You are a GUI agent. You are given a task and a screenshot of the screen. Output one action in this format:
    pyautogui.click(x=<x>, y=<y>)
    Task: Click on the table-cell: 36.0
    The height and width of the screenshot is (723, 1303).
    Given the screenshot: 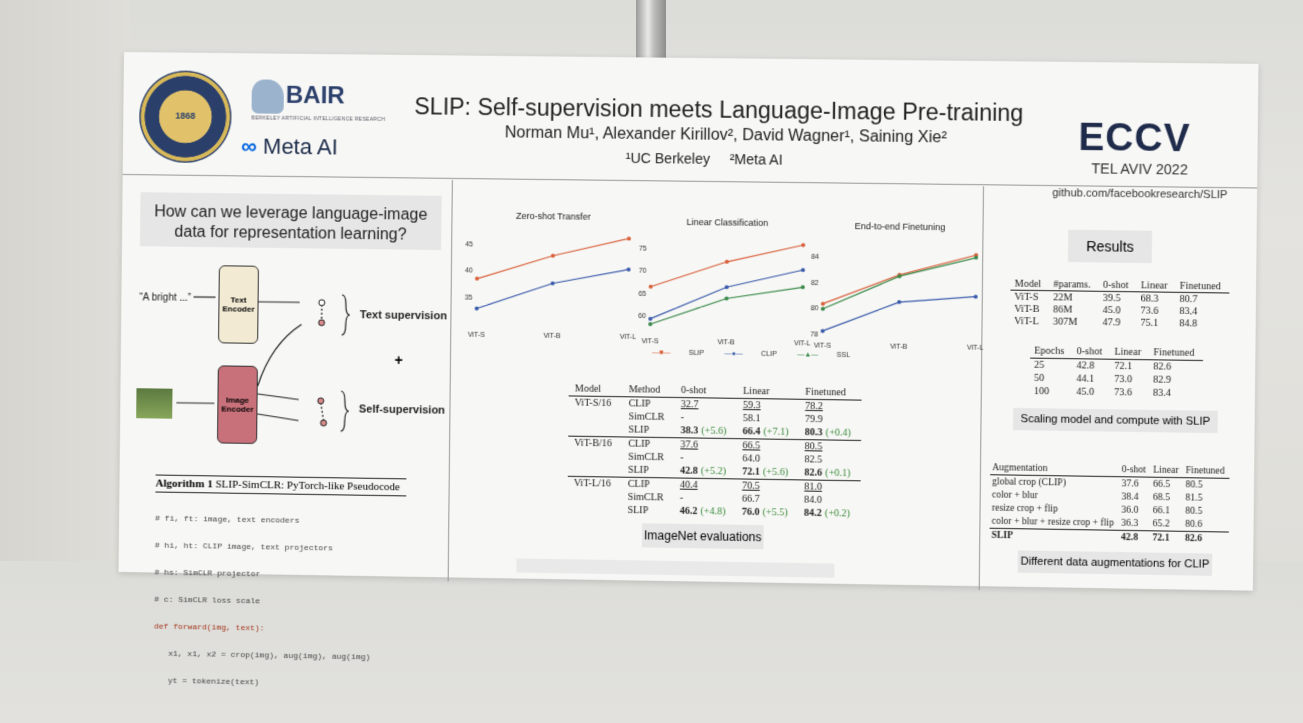 What is the action you would take?
    pyautogui.click(x=1135, y=510)
    